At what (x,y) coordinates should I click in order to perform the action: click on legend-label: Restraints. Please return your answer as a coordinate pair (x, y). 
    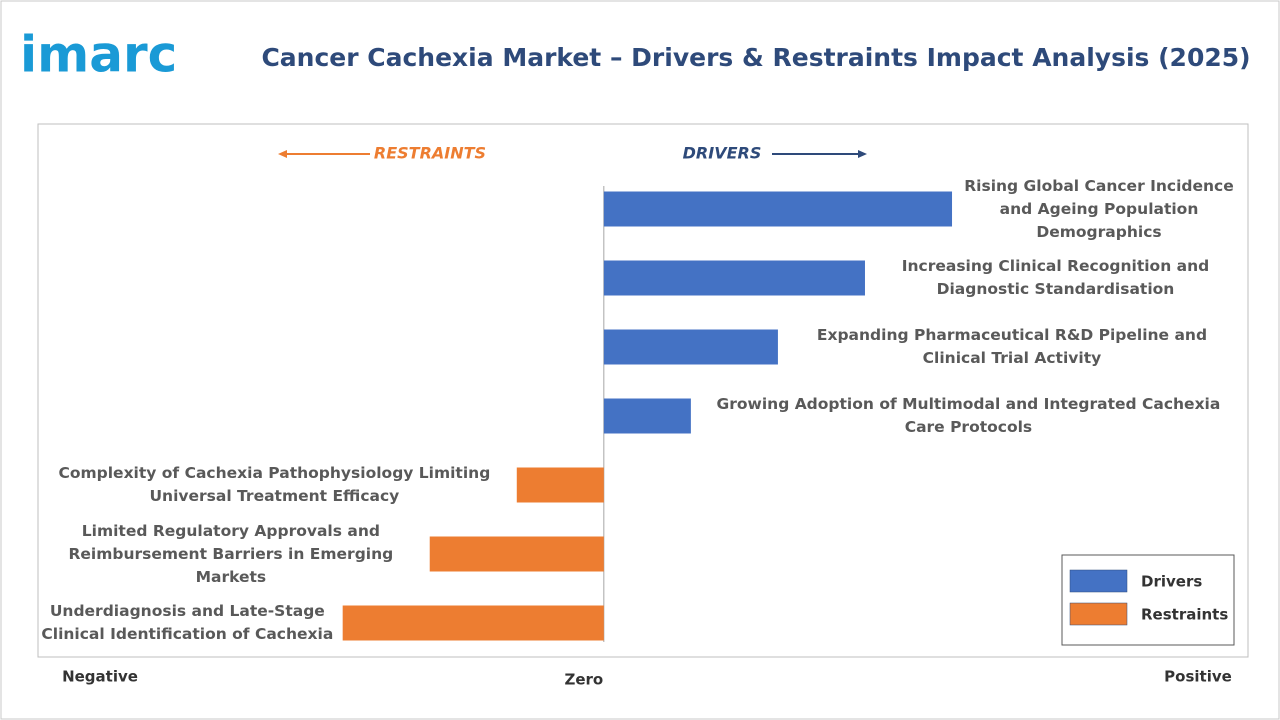
    Looking at the image, I should click on (1184, 615).